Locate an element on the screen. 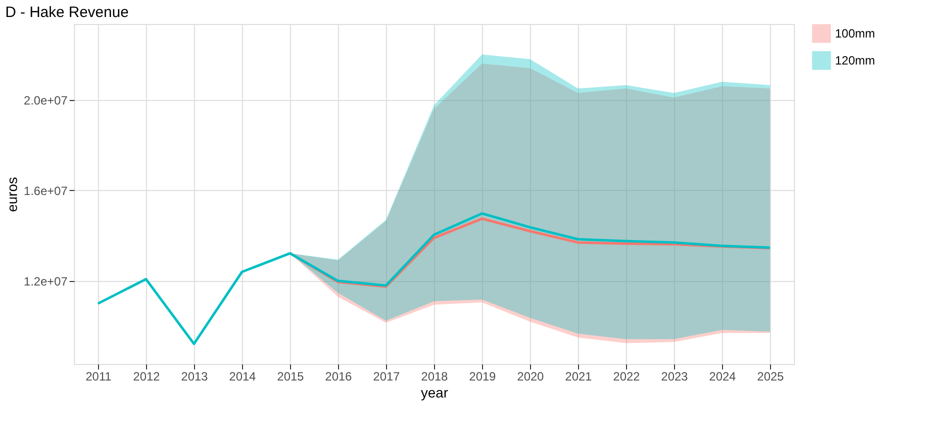 The width and height of the screenshot is (940, 448). x-tick-label: 2011 is located at coordinates (99, 377).